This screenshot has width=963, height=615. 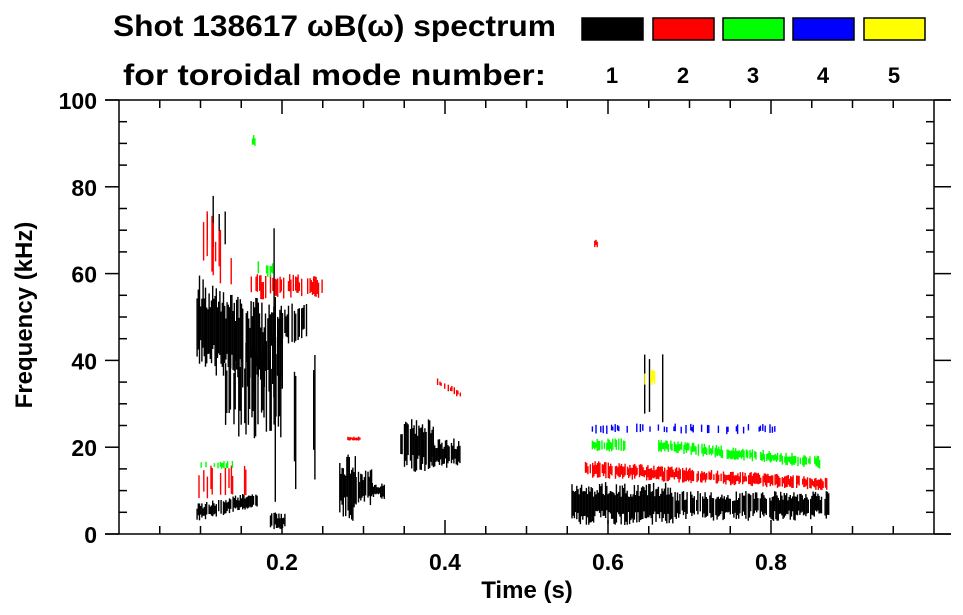 I want to click on chart-subtitle: for toroidal mode number:, so click(x=334, y=75).